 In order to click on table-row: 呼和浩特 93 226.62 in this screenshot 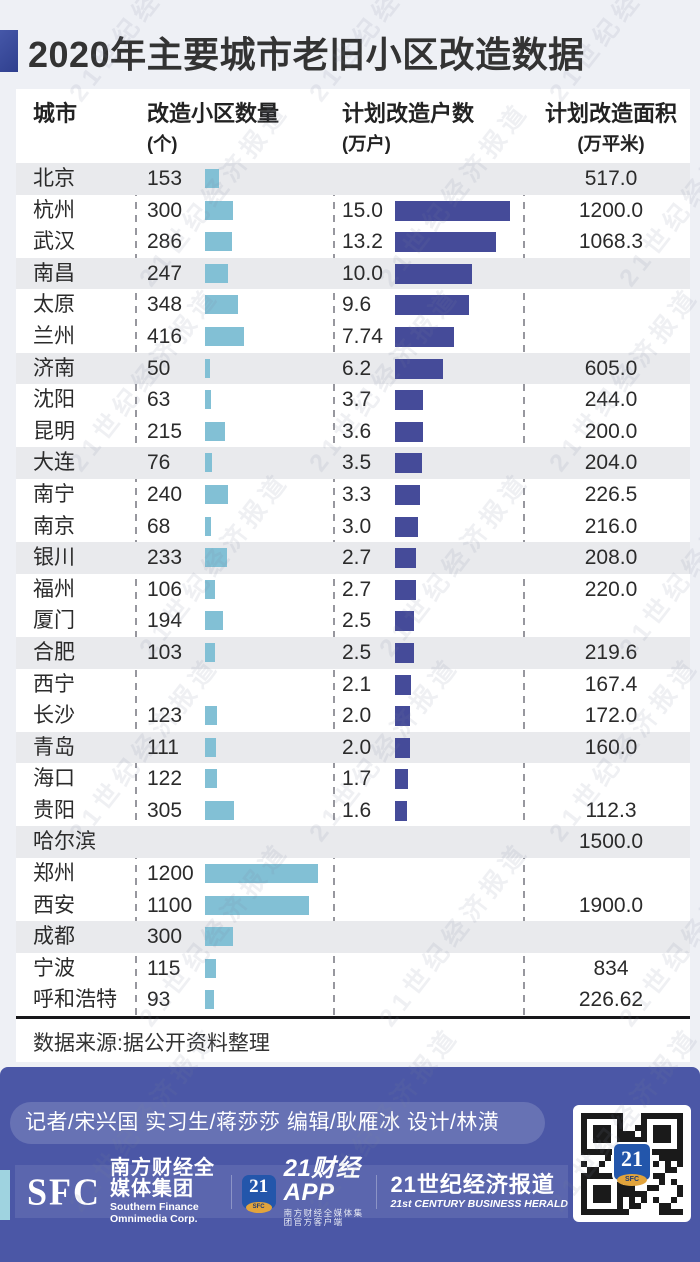, I will do `click(353, 1000)`.